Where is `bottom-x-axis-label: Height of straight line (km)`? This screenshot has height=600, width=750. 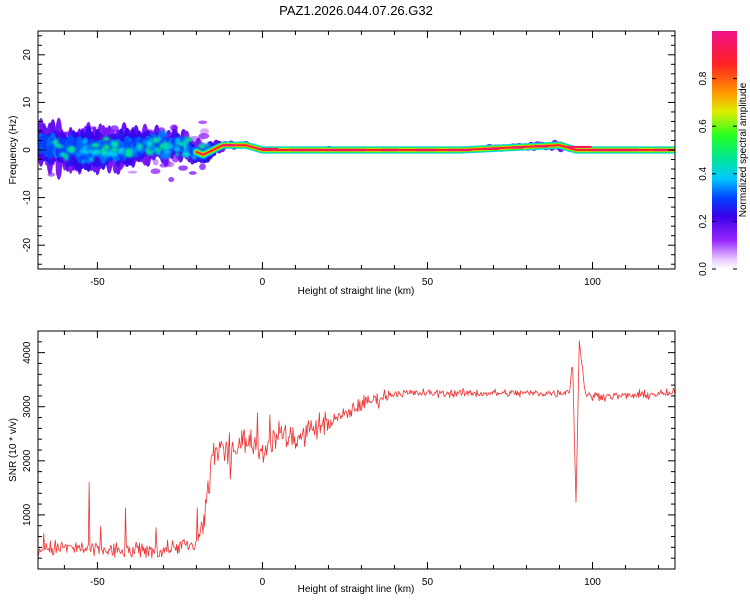
bottom-x-axis-label: Height of straight line (km) is located at coordinates (356, 589).